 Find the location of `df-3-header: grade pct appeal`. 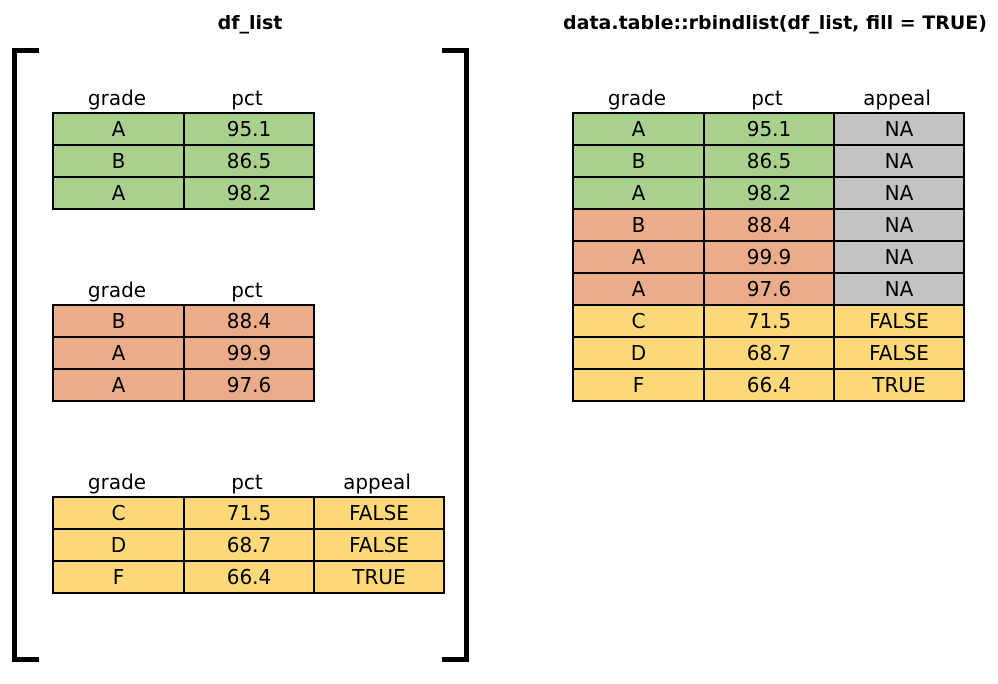

df-3-header: grade pct appeal is located at coordinates (248, 481).